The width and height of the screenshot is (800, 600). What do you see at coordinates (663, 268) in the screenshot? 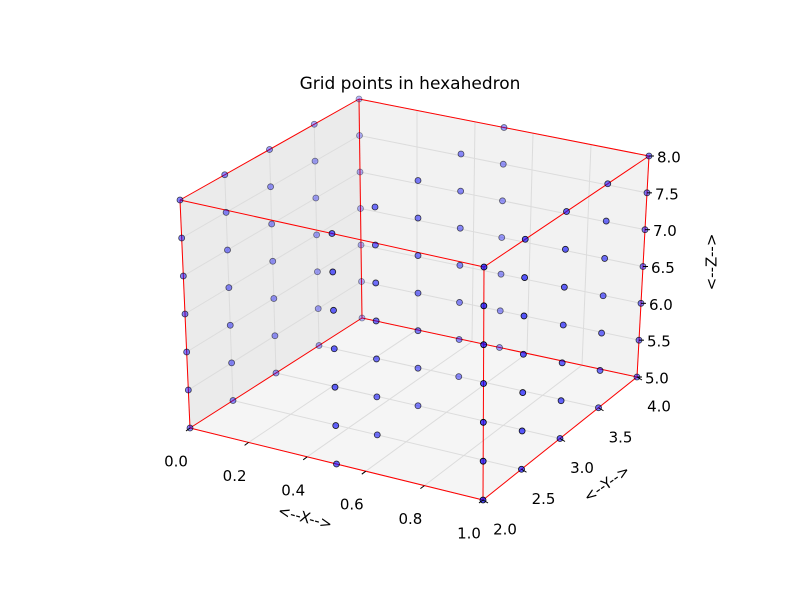
I see `z-tick-label: 6.5` at bounding box center [663, 268].